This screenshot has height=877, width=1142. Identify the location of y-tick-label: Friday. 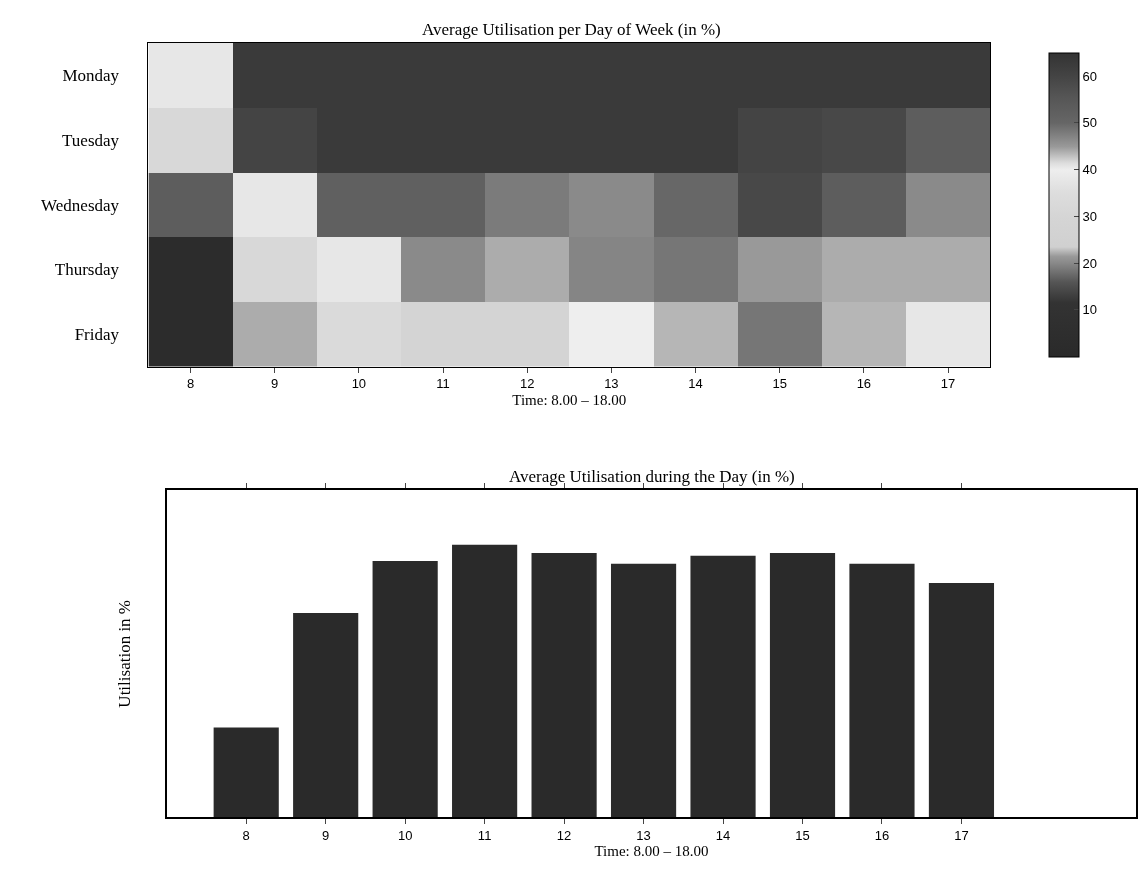
(97, 335).